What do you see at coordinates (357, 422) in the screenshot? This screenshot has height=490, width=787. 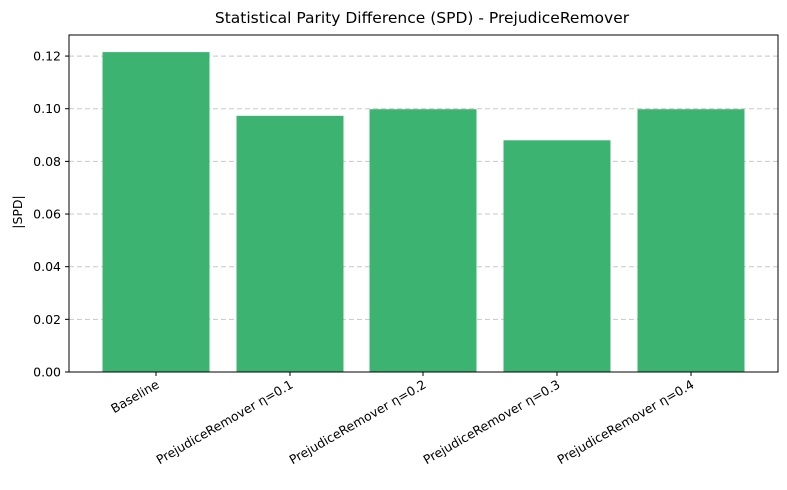 I see `x-tick-label: PrejudiceRemover η=0.2` at bounding box center [357, 422].